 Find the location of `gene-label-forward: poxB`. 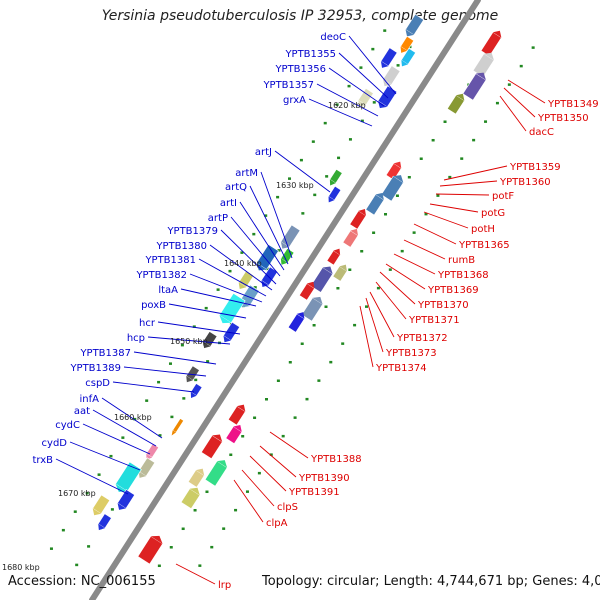

gene-label-forward: poxB is located at coordinates (153, 305).